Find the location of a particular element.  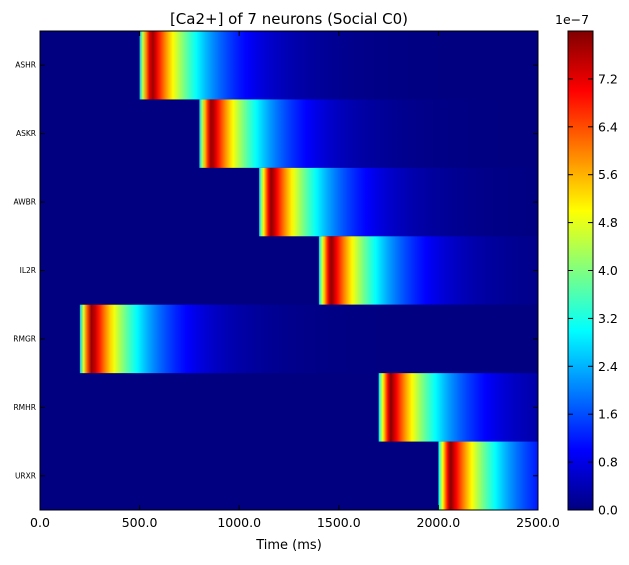

heatmap-row-ashr is located at coordinates (338, 65).